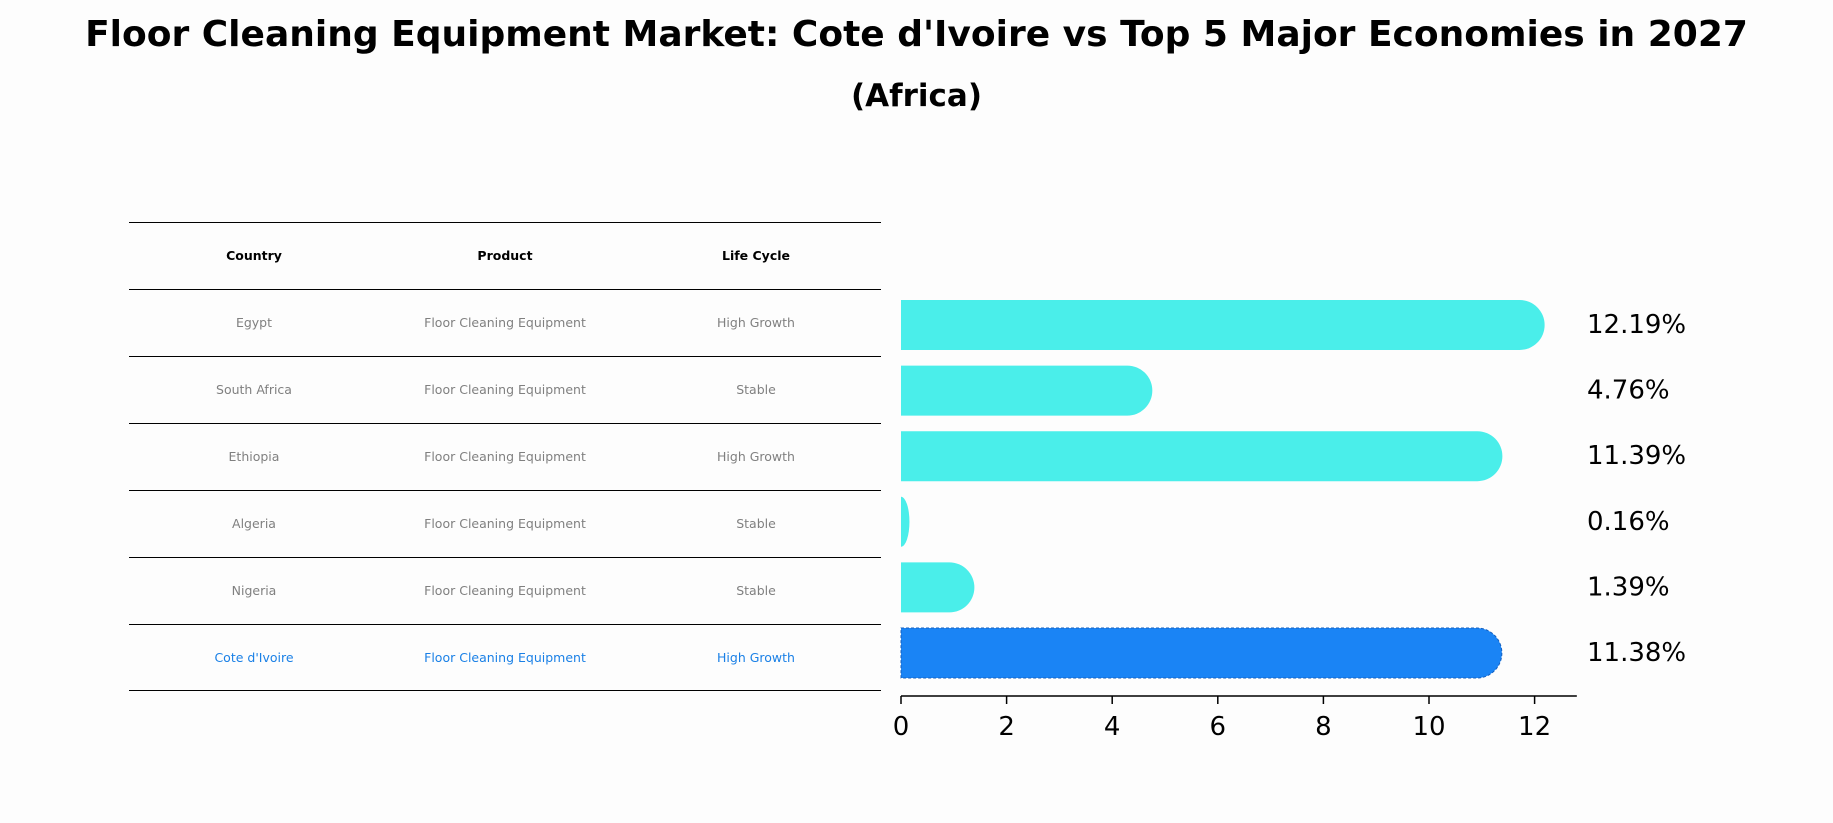 Image resolution: width=1833 pixels, height=823 pixels. What do you see at coordinates (1636, 325) in the screenshot?
I see `value-label: 12.19%` at bounding box center [1636, 325].